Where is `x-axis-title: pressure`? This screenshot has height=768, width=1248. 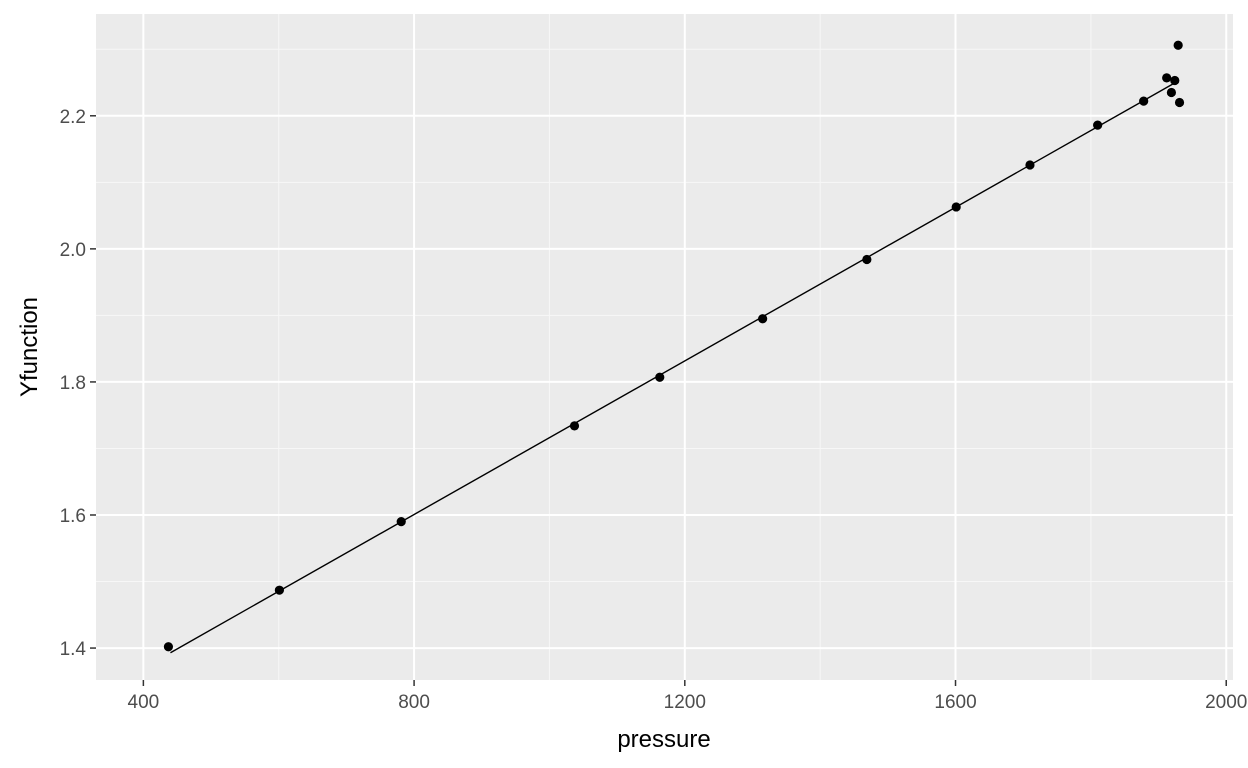 x-axis-title: pressure is located at coordinates (663, 739).